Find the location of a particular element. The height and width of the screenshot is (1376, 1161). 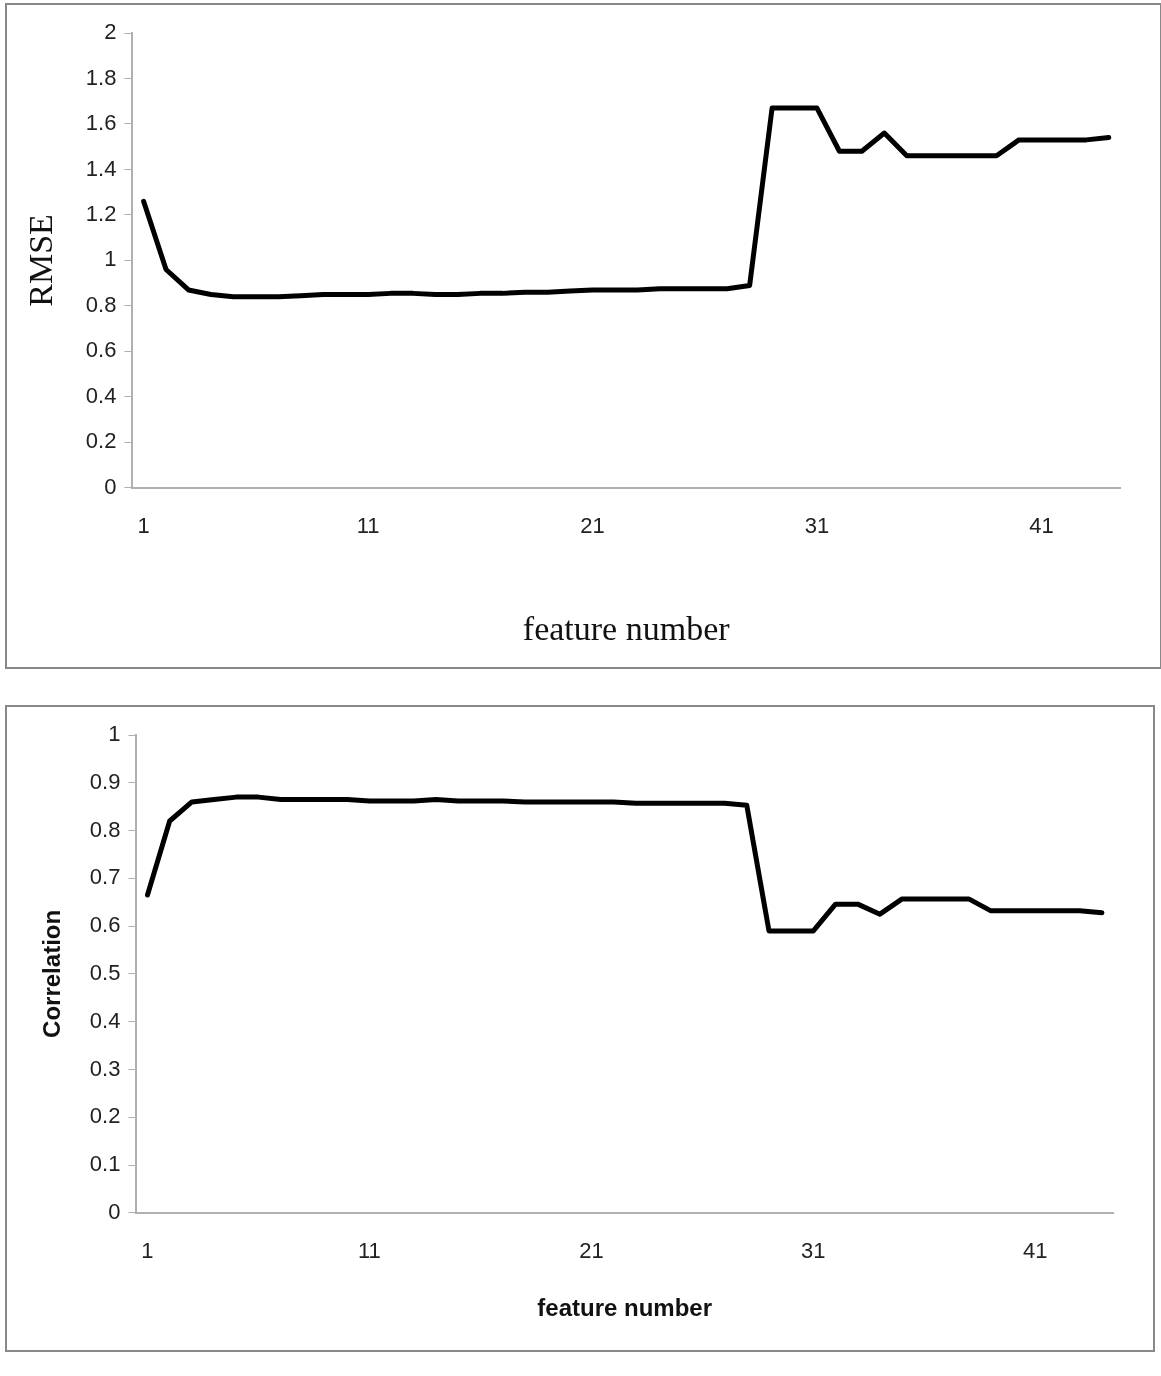

y-tick-label: 0.5 is located at coordinates (105, 972).